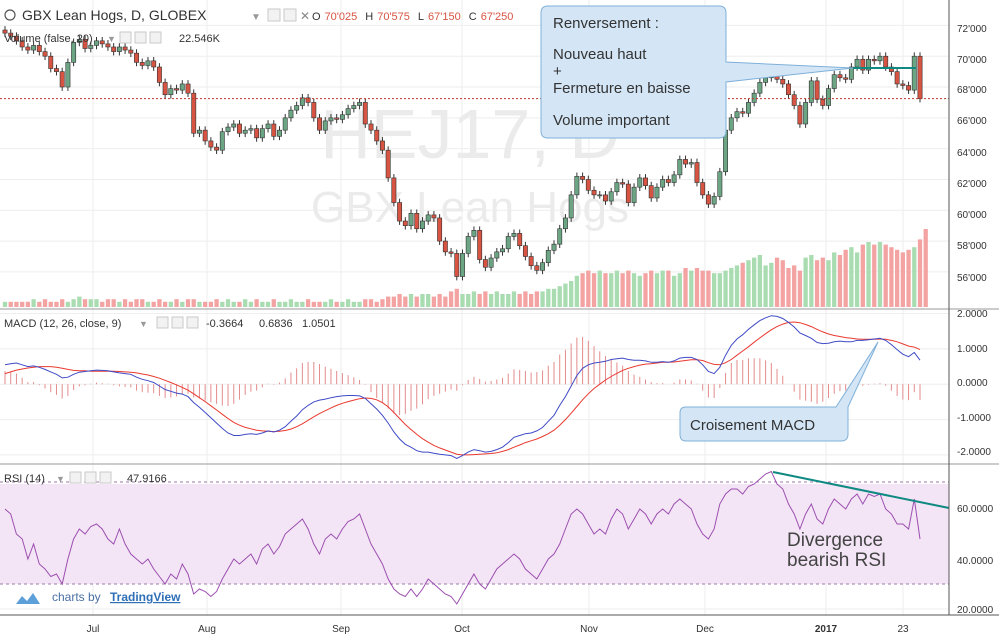  What do you see at coordinates (24, 479) in the screenshot?
I see `rsi-label: RSI (14)` at bounding box center [24, 479].